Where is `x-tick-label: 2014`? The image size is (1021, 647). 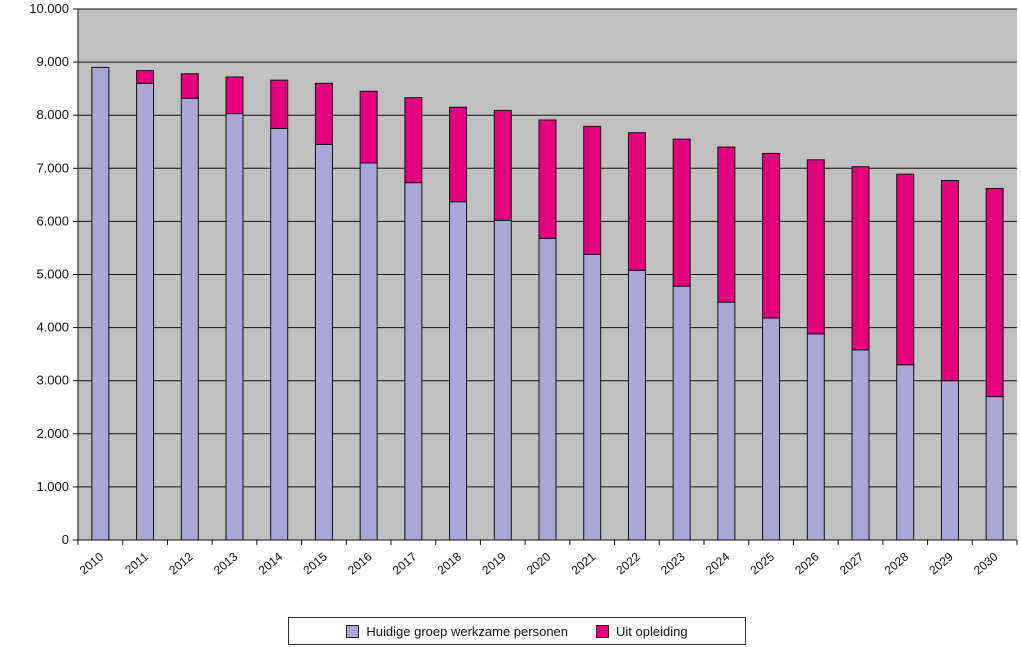
x-tick-label: 2014 is located at coordinates (271, 563).